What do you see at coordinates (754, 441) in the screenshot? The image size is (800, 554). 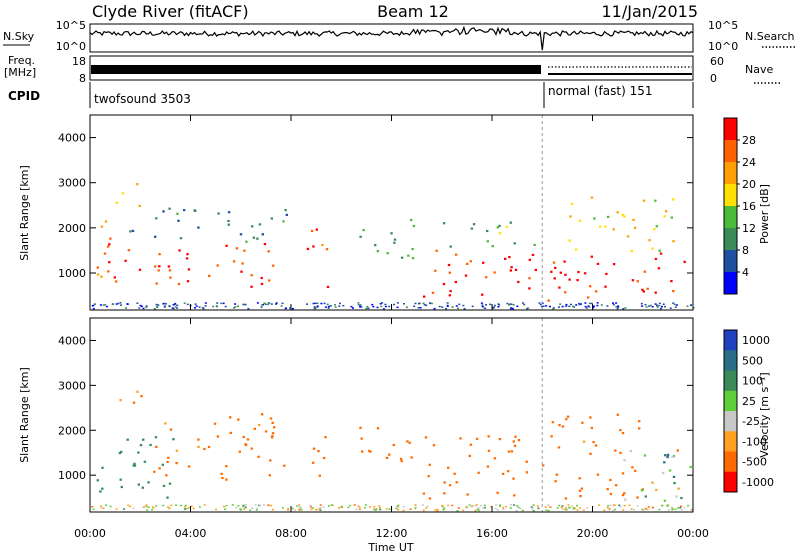 I see `velocity-colorbar-tick-label: -100` at bounding box center [754, 441].